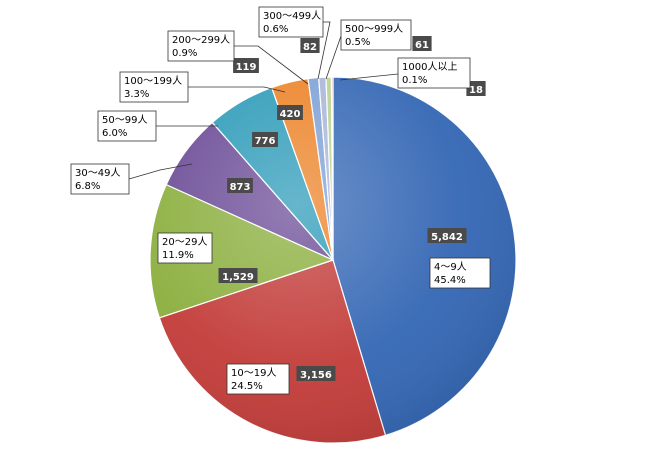 This screenshot has width=650, height=463. Describe the element at coordinates (374, 29) in the screenshot. I see `category-name: 500〜999人` at that location.